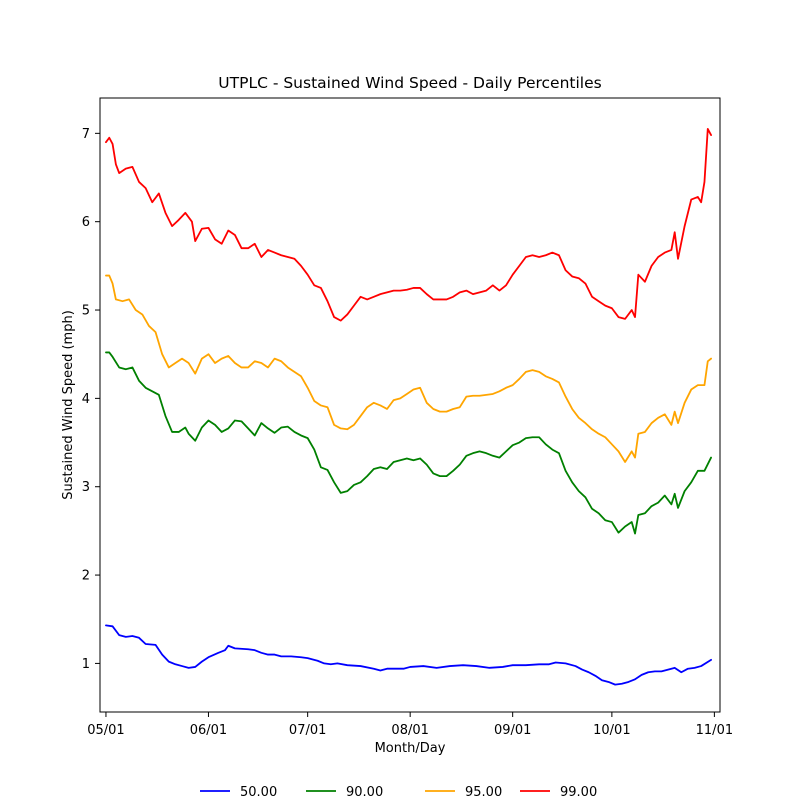  I want to click on legend-label-3: 95.00, so click(483, 792).